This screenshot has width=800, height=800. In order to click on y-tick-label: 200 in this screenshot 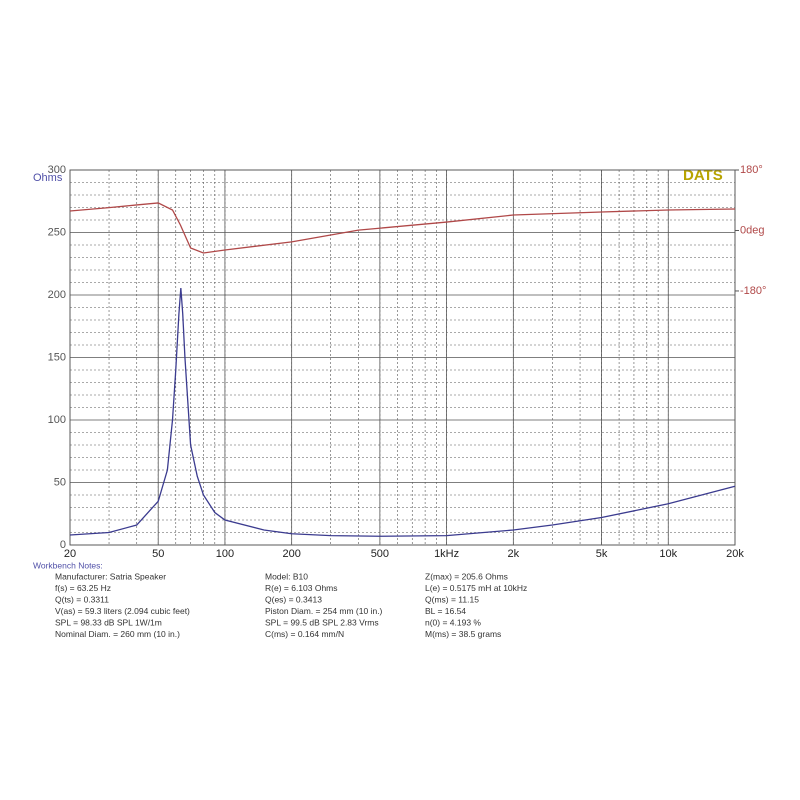, I will do `click(57, 295)`.